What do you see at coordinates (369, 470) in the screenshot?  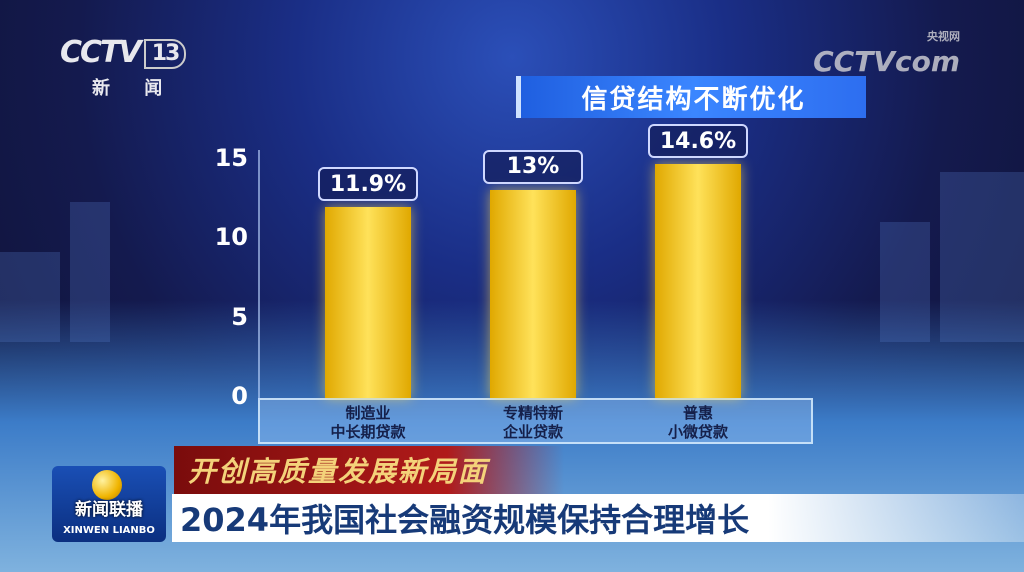 I see `slogan-banner: 开创高质量发展新局面` at bounding box center [369, 470].